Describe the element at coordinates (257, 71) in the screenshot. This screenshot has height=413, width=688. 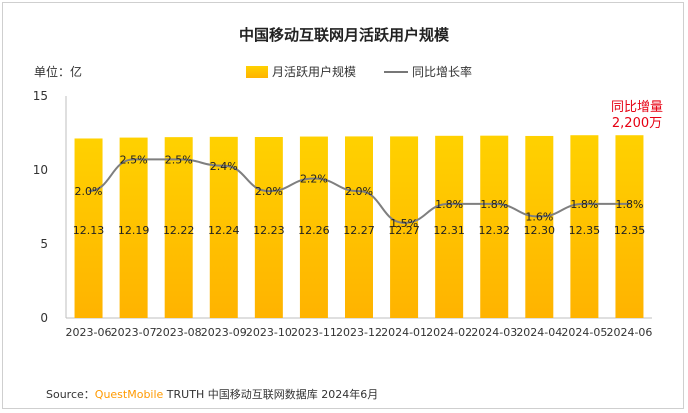
I see `legend-bar-swatch` at that location.